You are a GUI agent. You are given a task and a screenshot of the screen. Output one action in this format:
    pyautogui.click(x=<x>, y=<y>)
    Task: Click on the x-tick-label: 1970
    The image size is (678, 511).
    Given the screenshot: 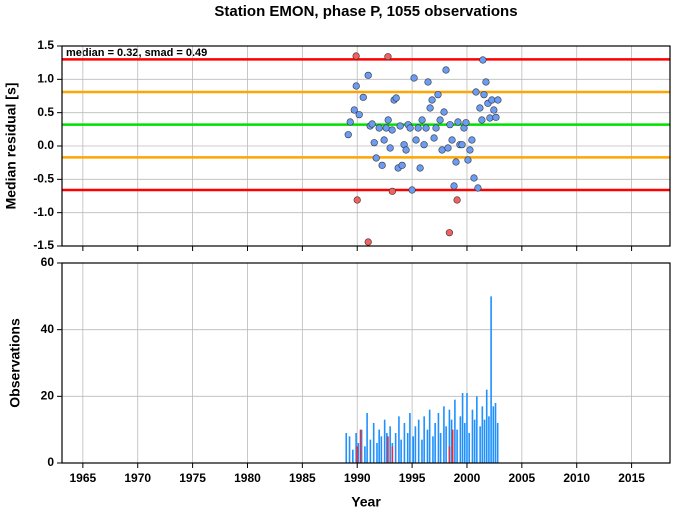 What is the action you would take?
    pyautogui.click(x=137, y=478)
    